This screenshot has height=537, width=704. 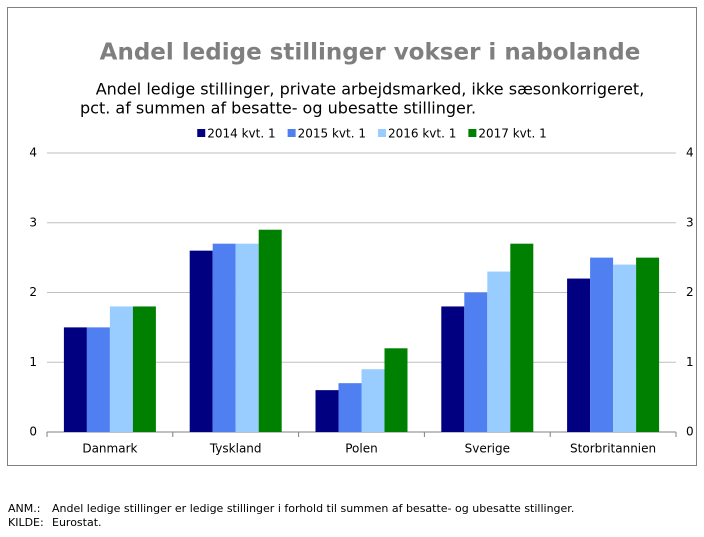 What do you see at coordinates (241, 134) in the screenshot?
I see `legend-label: 2014 kvt. 1` at bounding box center [241, 134].